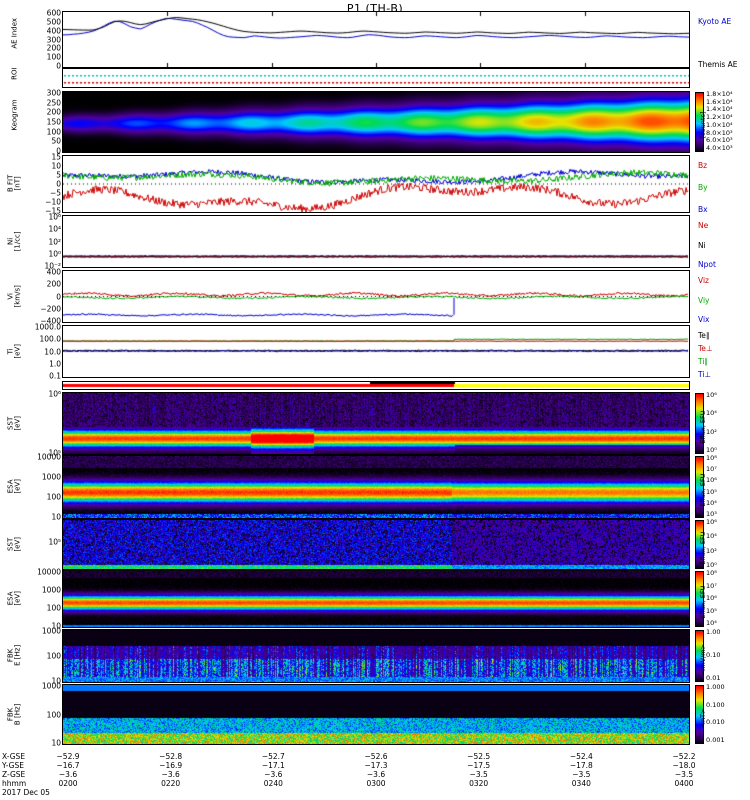 This screenshot has height=800, width=750. What do you see at coordinates (715, 722) in the screenshot?
I see `colorbar-tick-fbk-b: 0.010` at bounding box center [715, 722].